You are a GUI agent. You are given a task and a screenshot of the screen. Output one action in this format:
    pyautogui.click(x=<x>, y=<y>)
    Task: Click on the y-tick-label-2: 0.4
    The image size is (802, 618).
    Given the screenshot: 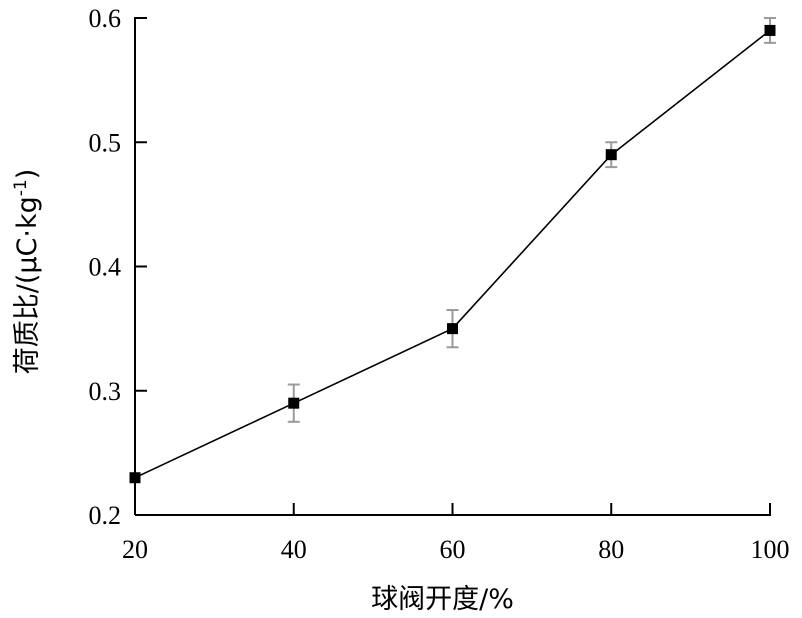 What is the action you would take?
    pyautogui.click(x=105, y=267)
    